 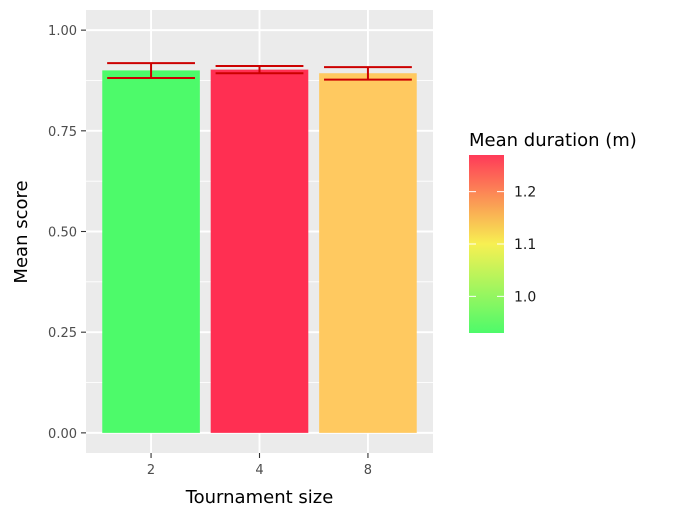 What do you see at coordinates (62, 233) in the screenshot?
I see `y-tick-label: 0.50` at bounding box center [62, 233].